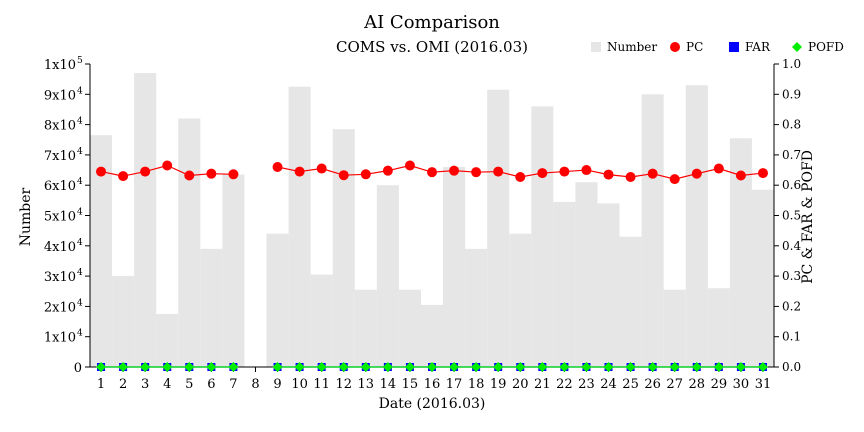 The height and width of the screenshot is (432, 864). What do you see at coordinates (608, 384) in the screenshot?
I see `x-tick-label-24: 24` at bounding box center [608, 384].